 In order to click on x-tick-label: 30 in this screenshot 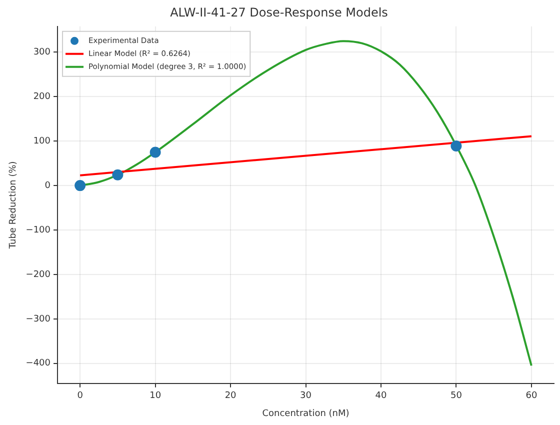, I will do `click(306, 396)`.